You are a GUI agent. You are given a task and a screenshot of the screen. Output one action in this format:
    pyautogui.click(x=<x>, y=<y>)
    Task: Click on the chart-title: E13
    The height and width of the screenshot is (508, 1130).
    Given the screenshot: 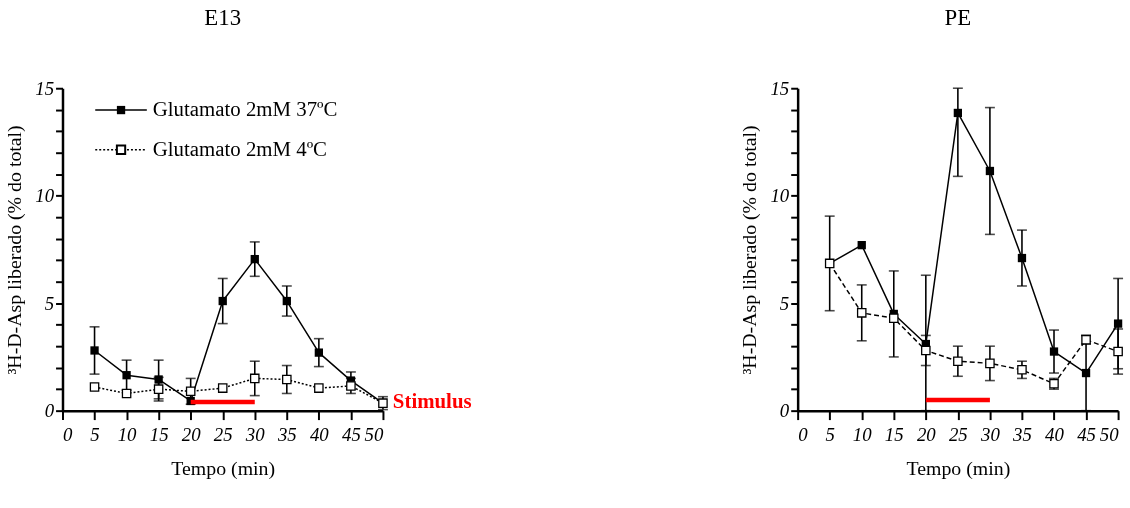 What is the action you would take?
    pyautogui.click(x=223, y=17)
    